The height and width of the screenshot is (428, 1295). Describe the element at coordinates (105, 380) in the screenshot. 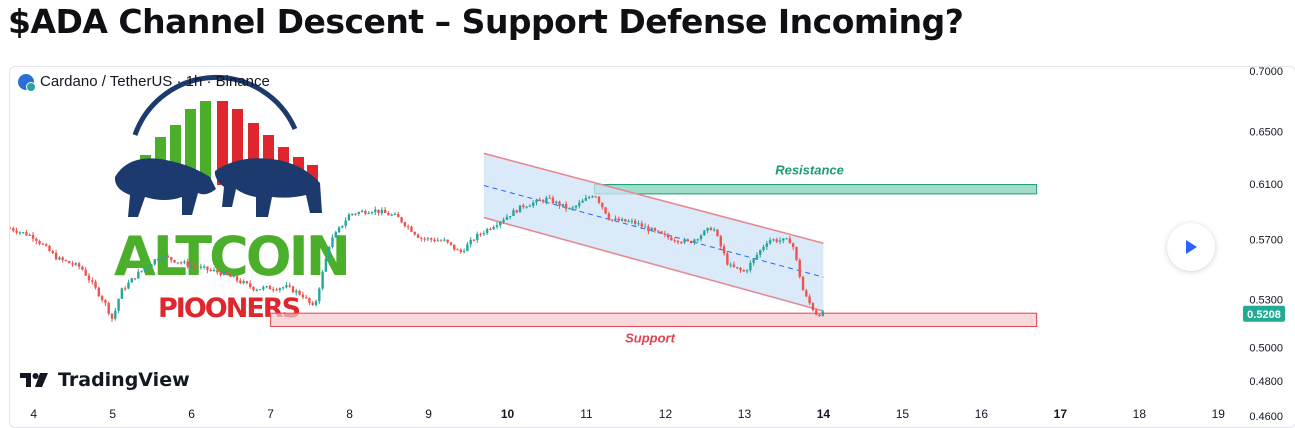

I see `tradingview-branding: TradingView` at that location.